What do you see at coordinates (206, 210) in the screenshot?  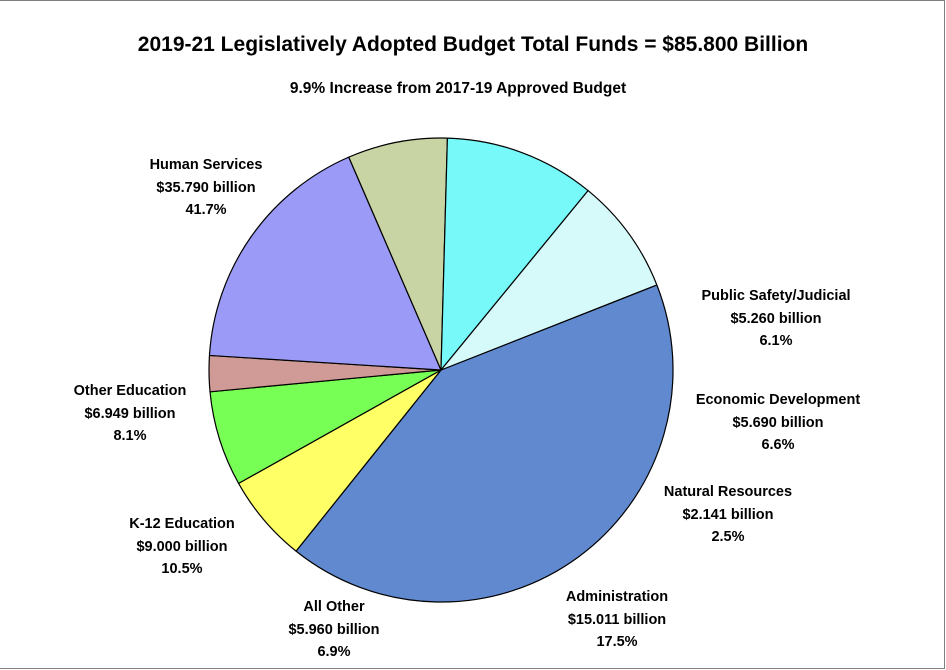 I see `slice-percent: 41.7%` at bounding box center [206, 210].